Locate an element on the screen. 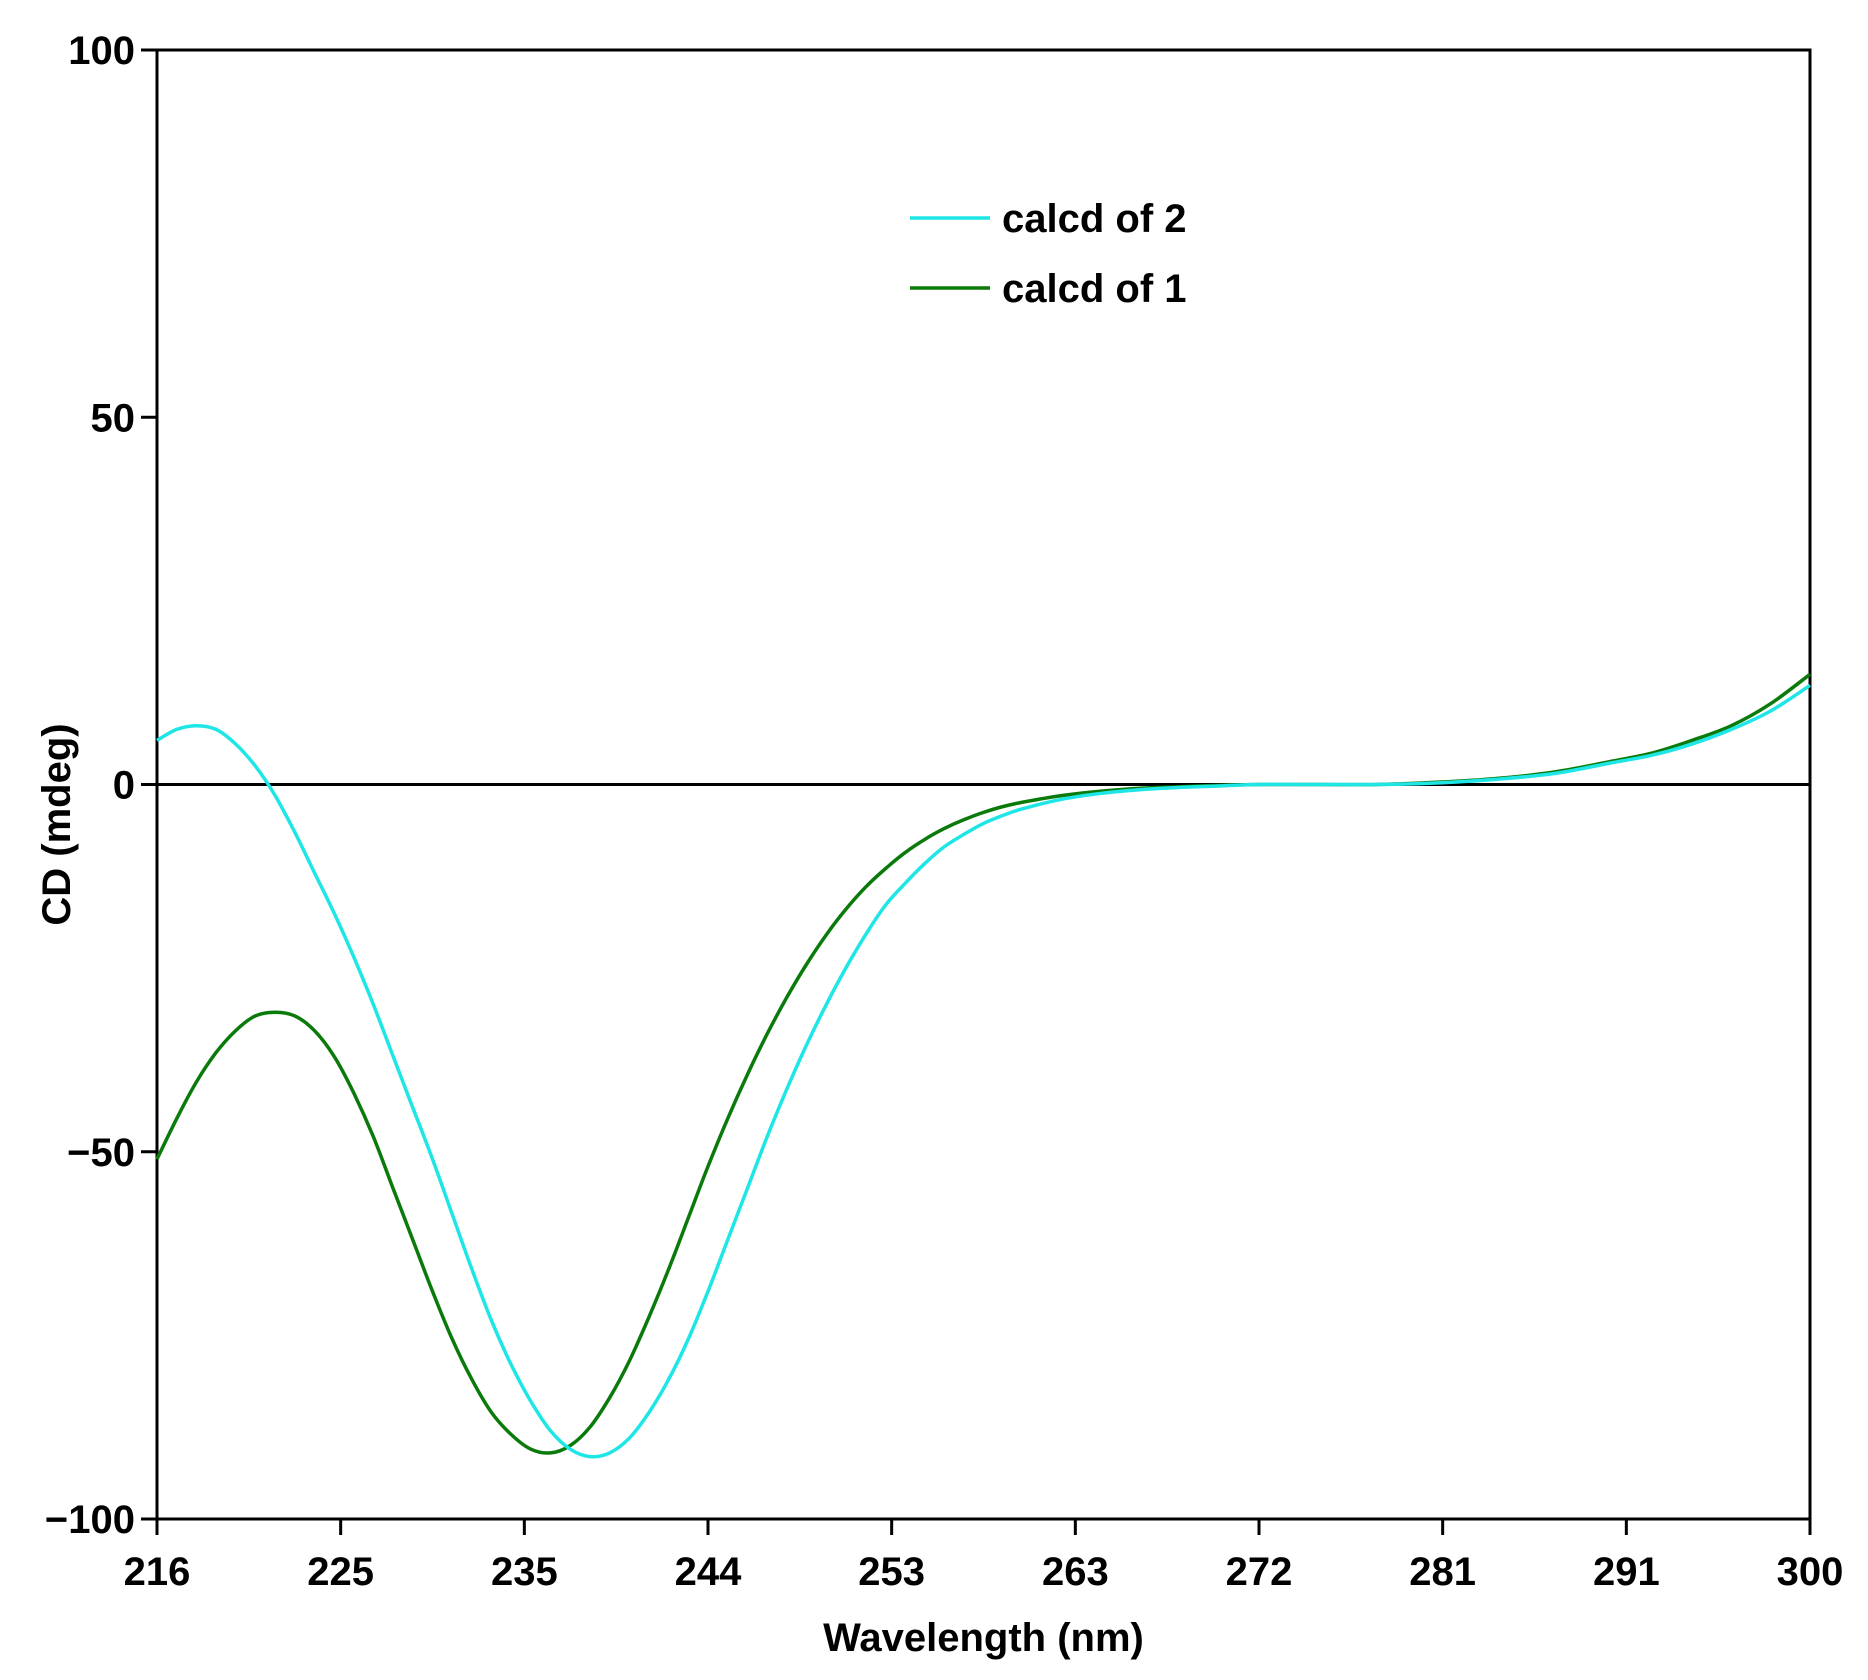 The image size is (1868, 1680). y-tick-label: 50 is located at coordinates (113, 418).